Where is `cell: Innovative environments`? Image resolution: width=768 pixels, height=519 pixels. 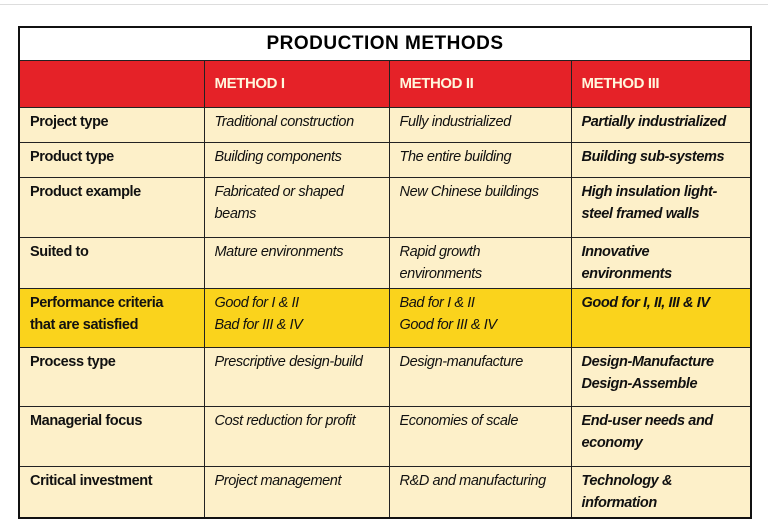
cell: Innovative environments is located at coordinates (661, 263).